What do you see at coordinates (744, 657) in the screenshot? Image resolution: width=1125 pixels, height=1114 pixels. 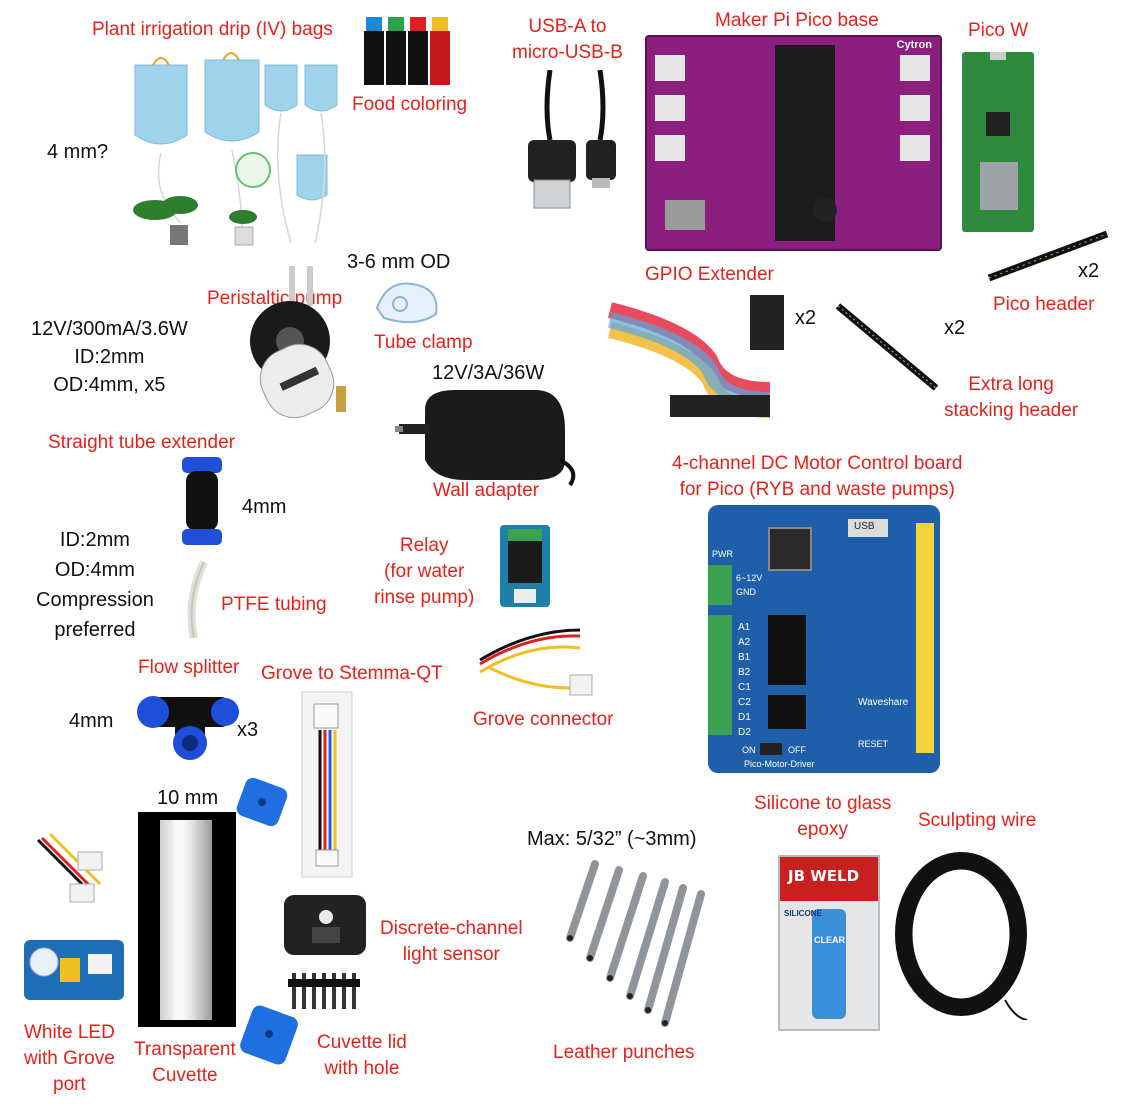 I see `label-b1: B1` at bounding box center [744, 657].